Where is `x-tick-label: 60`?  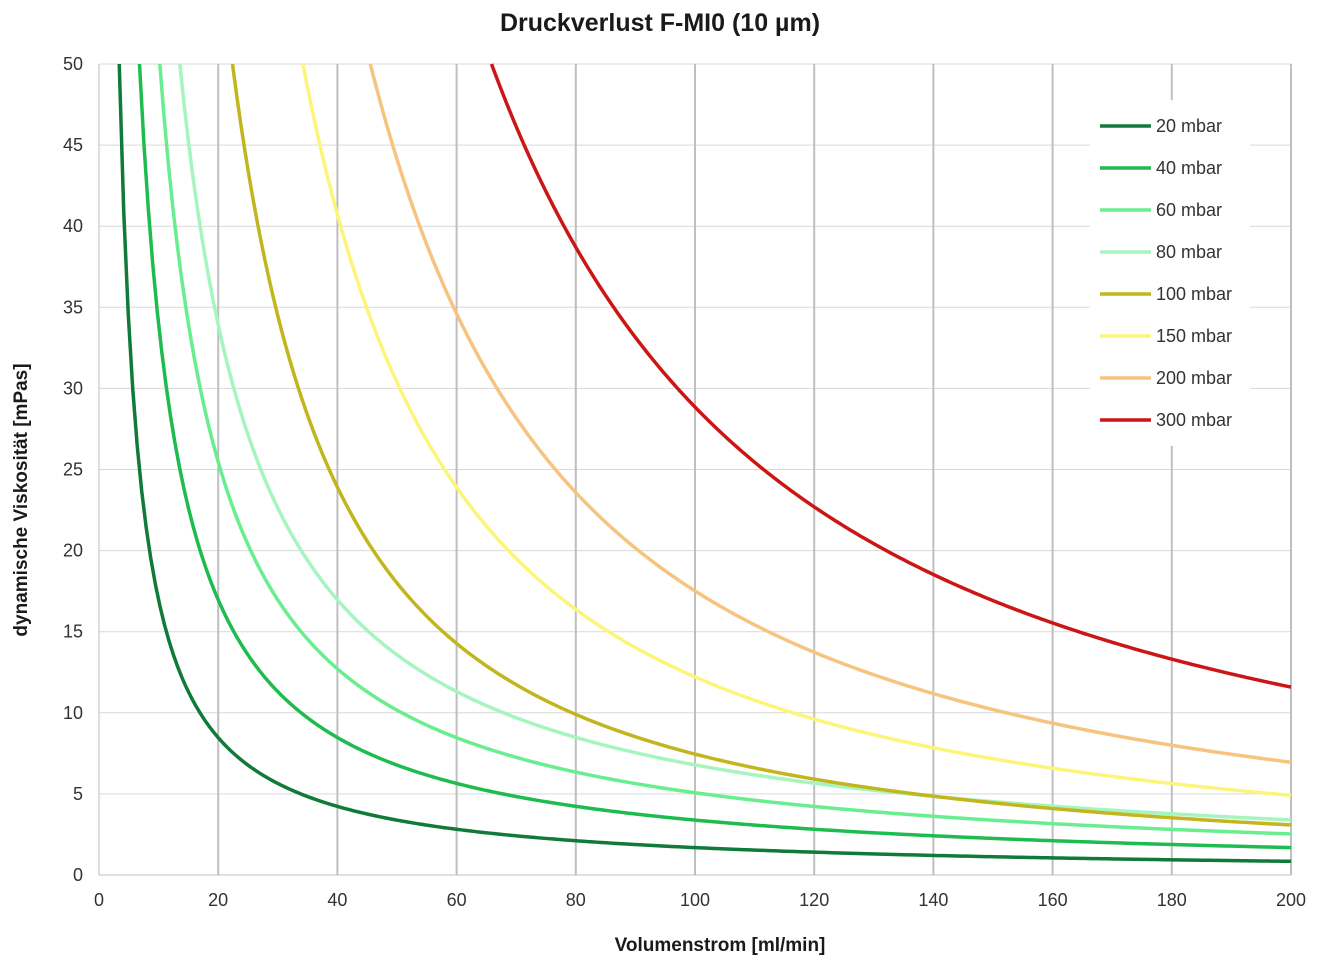
x-tick-label: 60 is located at coordinates (457, 900).